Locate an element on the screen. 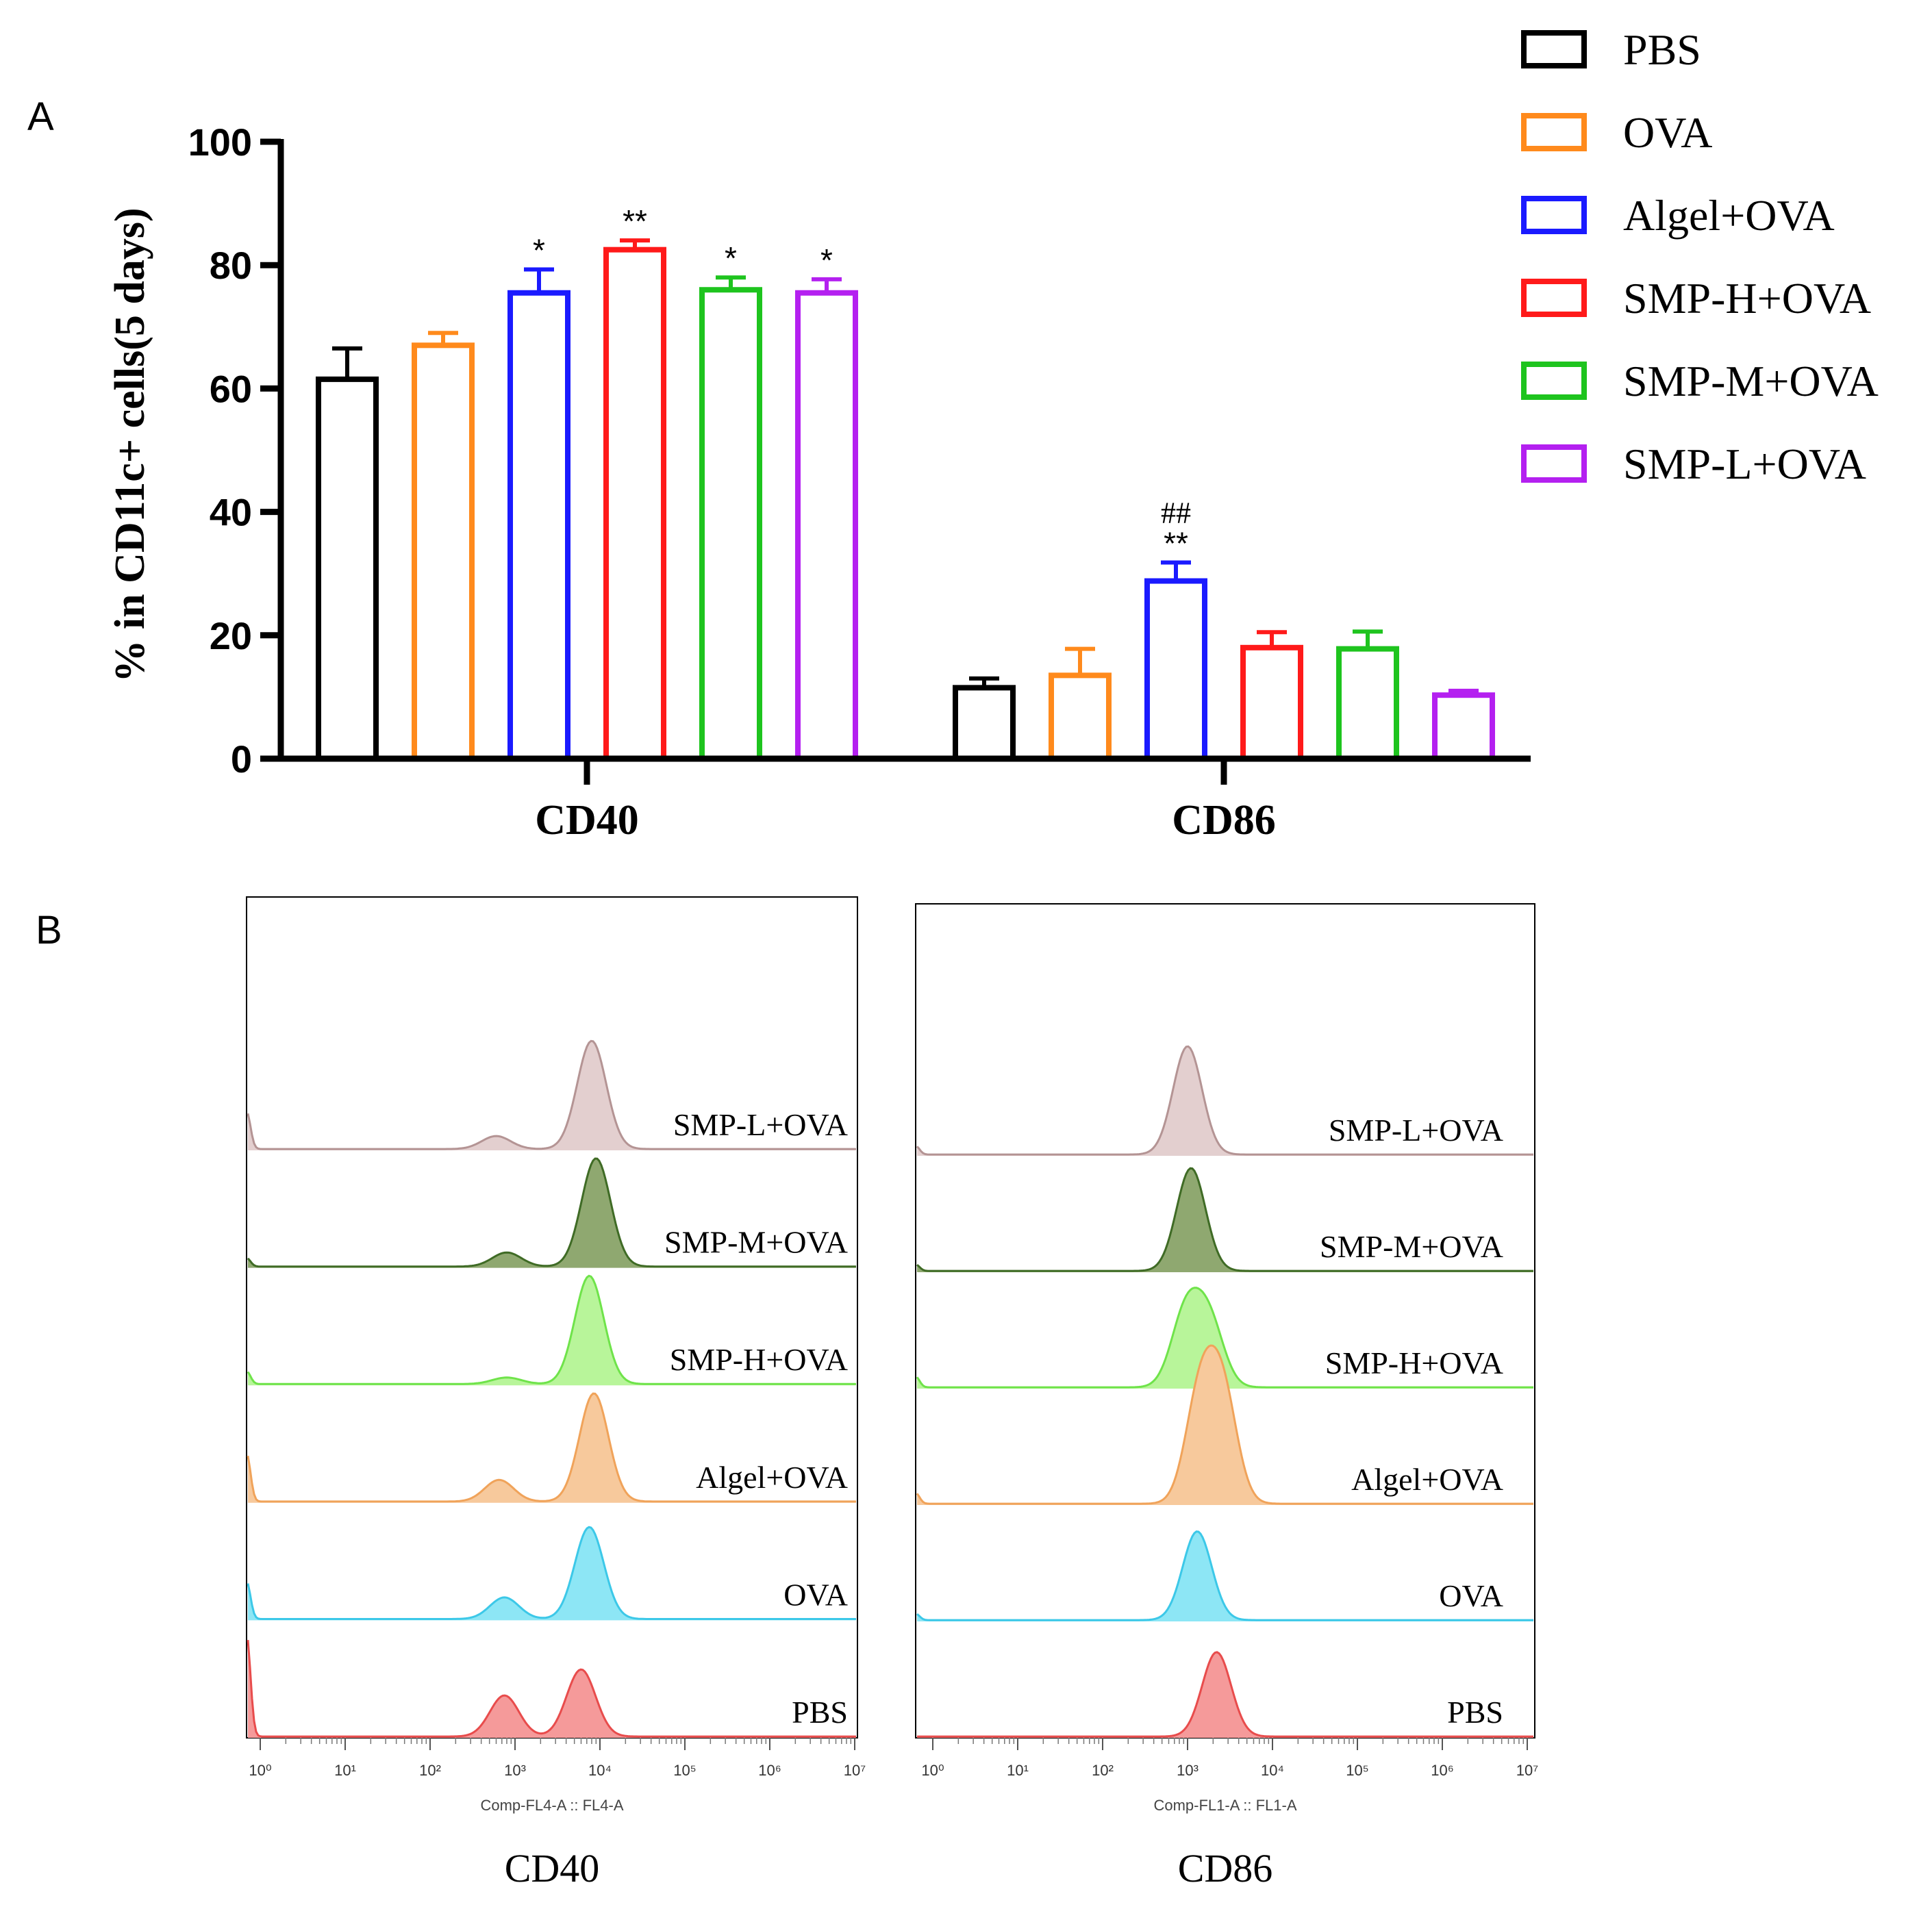  bar-cd40-ova is located at coordinates (444, 551).